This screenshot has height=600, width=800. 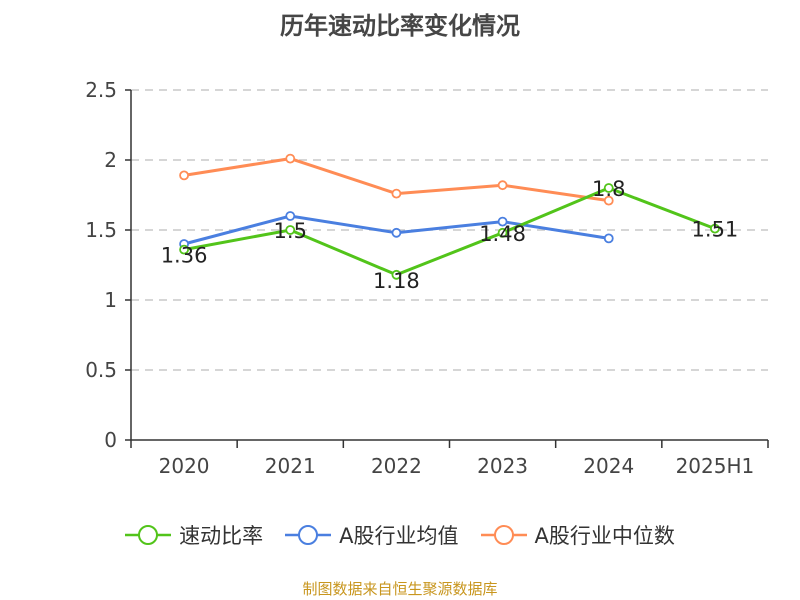 What do you see at coordinates (449, 231) in the screenshot?
I see `series-line` at bounding box center [449, 231].